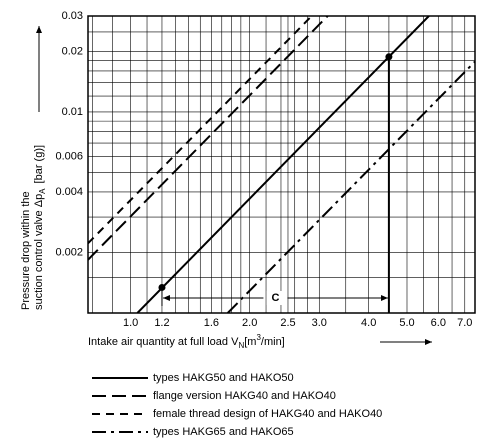 The image size is (478, 446). Describe the element at coordinates (69, 252) in the screenshot. I see `y-tick-label: 0.002` at that location.